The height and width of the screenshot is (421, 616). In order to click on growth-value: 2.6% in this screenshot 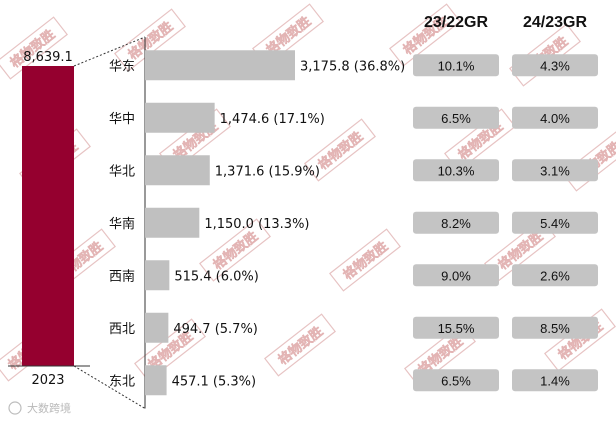, I will do `click(555, 275)`.